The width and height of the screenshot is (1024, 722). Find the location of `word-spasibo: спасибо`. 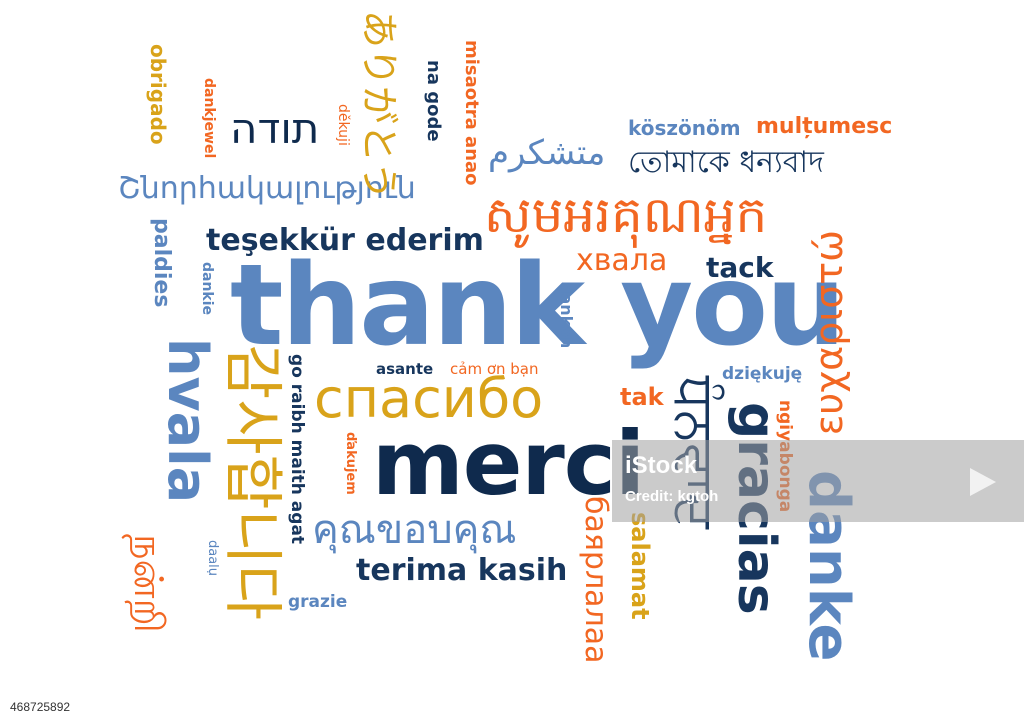

word-spasibo: спасибо is located at coordinates (429, 398).